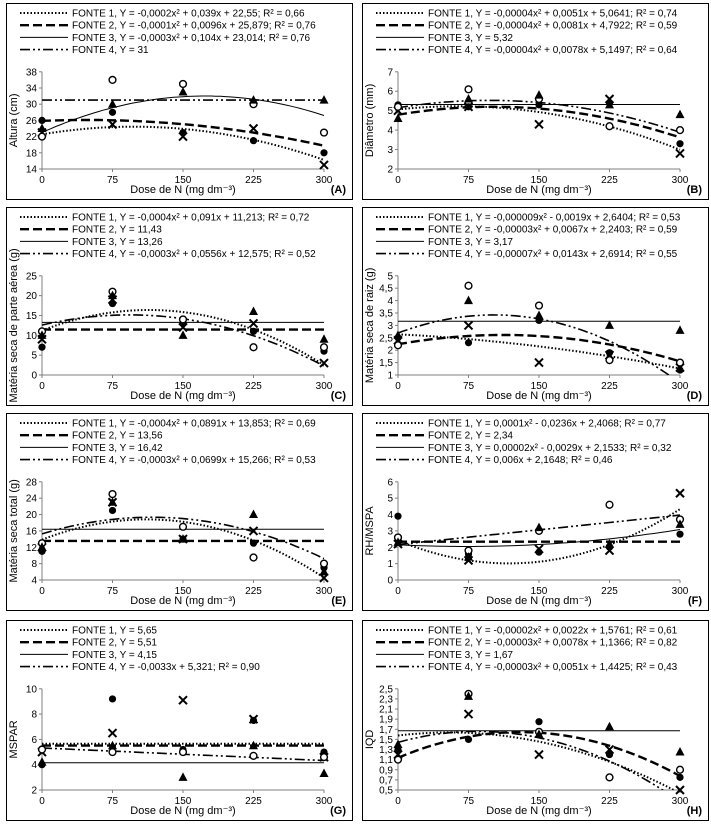 The image size is (711, 831). I want to click on y-tick-label: 0,7, so click(386, 780).